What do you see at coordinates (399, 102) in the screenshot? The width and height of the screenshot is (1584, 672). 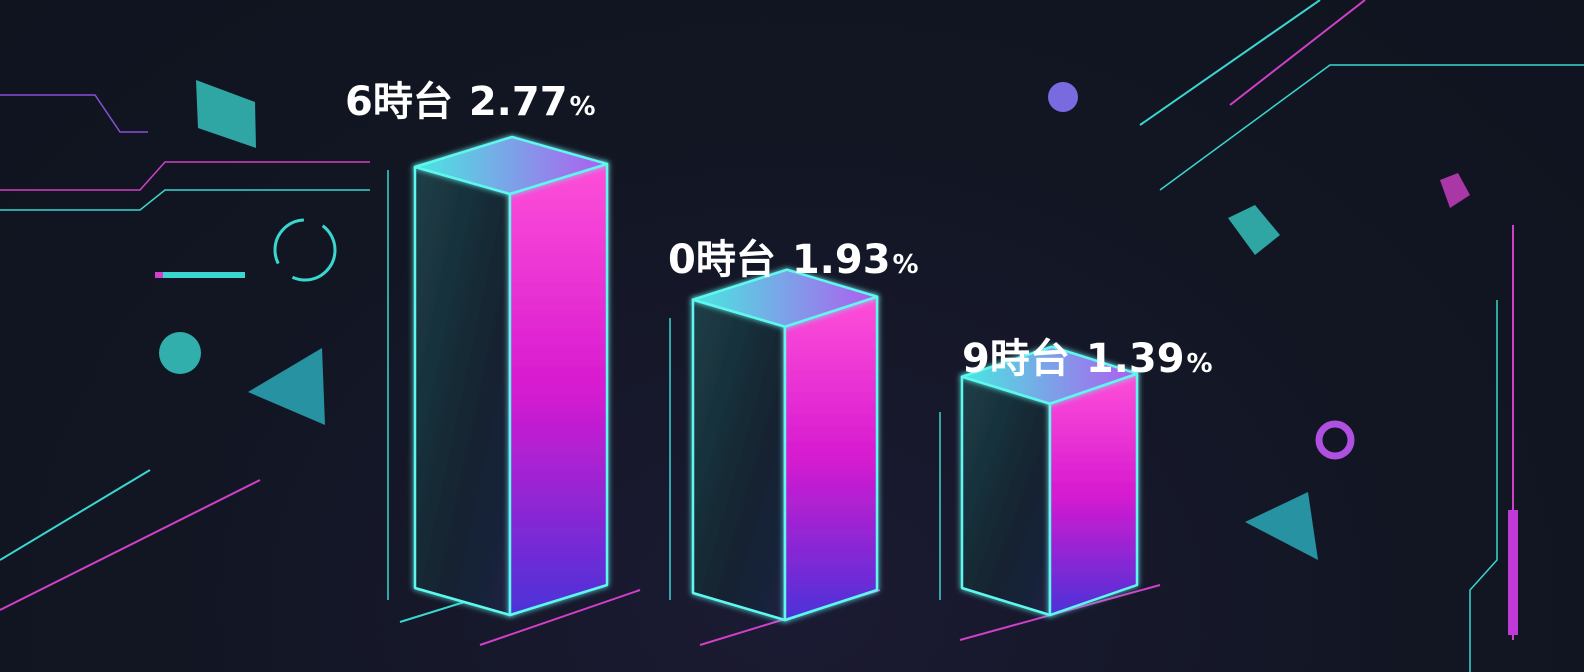 I see `category-label: 6時台` at bounding box center [399, 102].